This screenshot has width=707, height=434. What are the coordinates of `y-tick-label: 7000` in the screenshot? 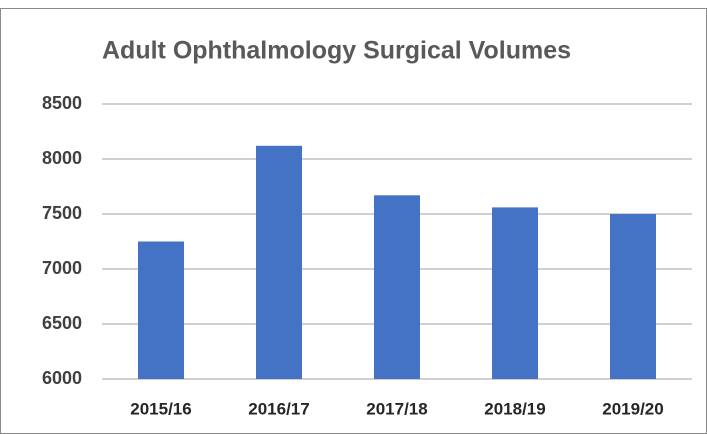 It's located at (62, 268).